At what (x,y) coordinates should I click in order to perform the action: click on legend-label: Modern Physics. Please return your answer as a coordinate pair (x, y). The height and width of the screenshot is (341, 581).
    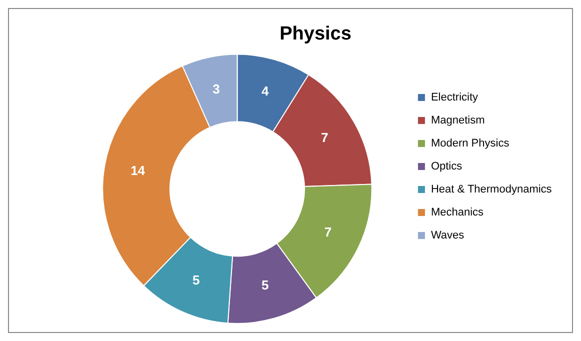
    Looking at the image, I should click on (470, 144).